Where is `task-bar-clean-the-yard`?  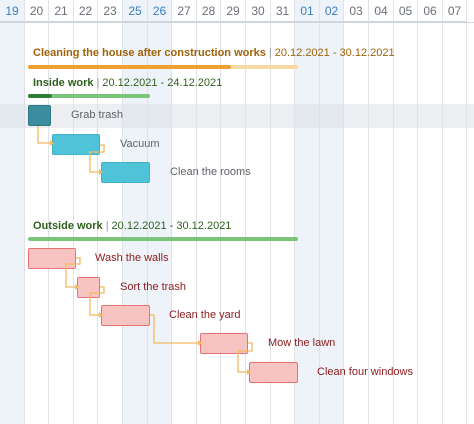 task-bar-clean-the-yard is located at coordinates (125, 315).